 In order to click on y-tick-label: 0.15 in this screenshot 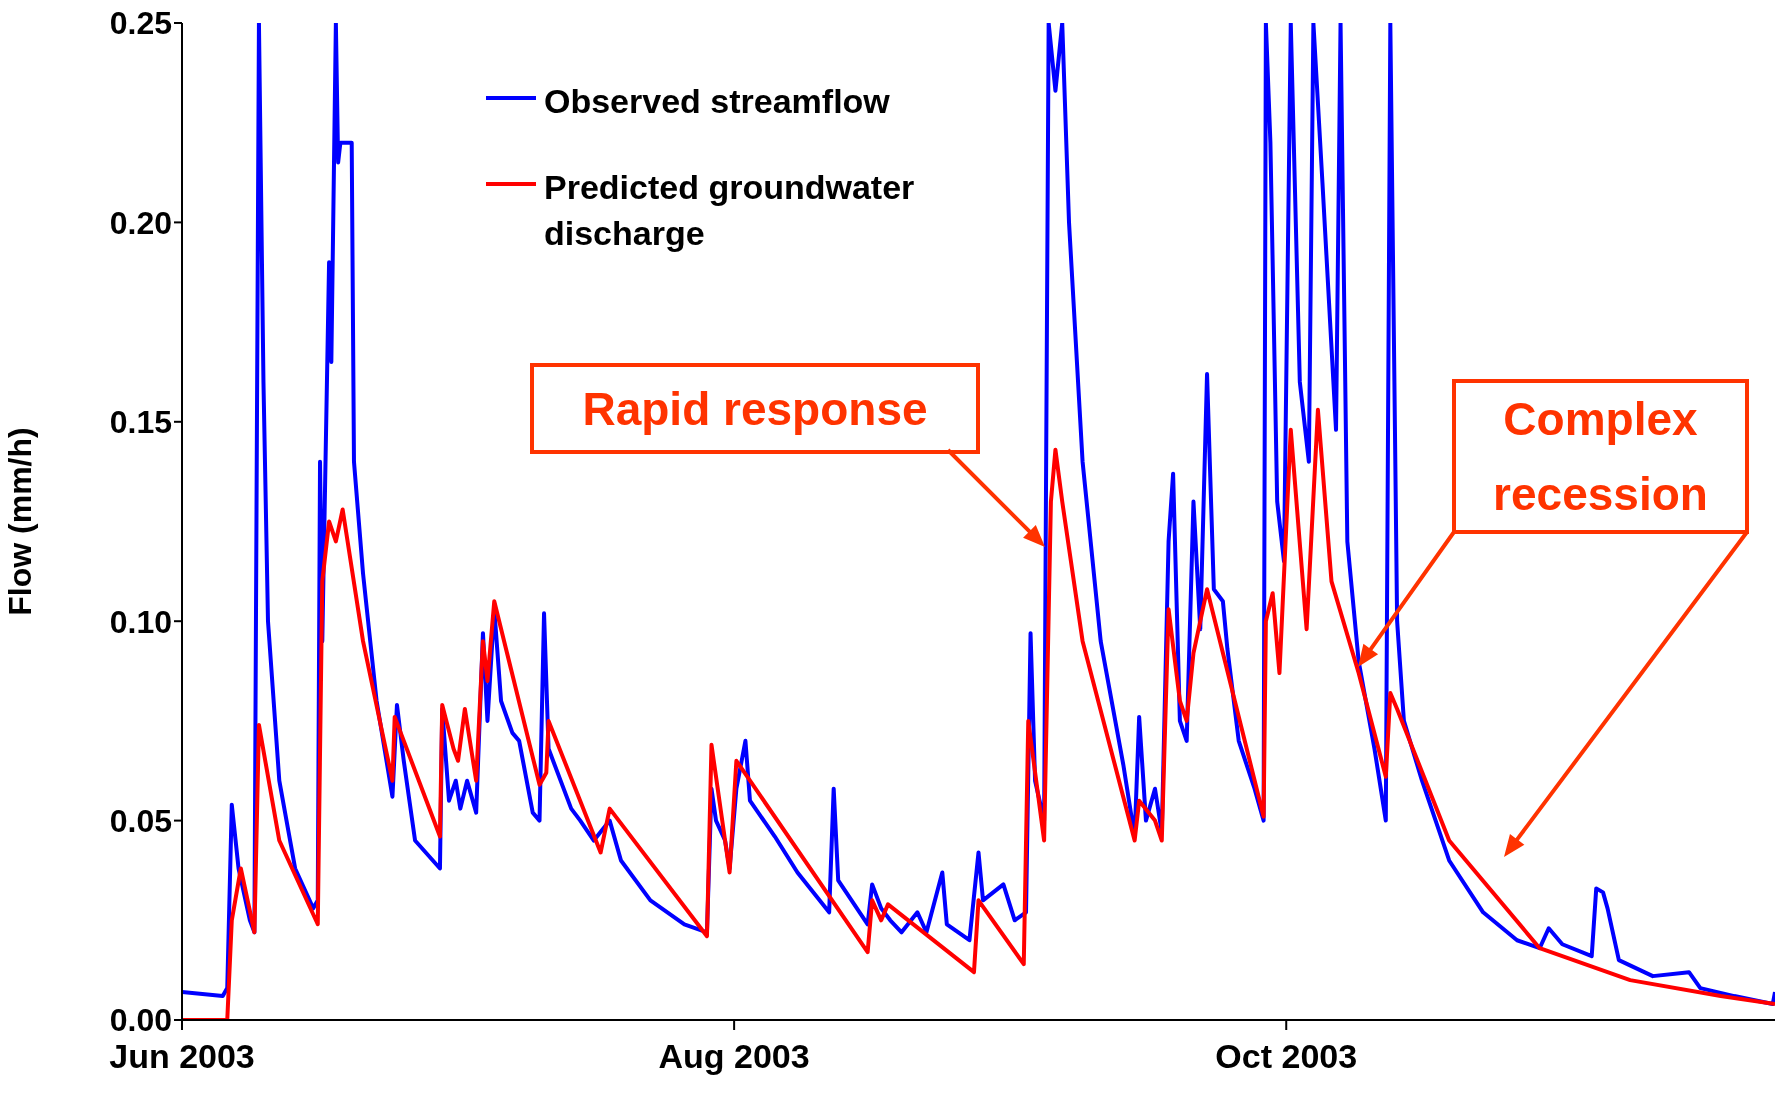, I will do `click(140, 422)`.